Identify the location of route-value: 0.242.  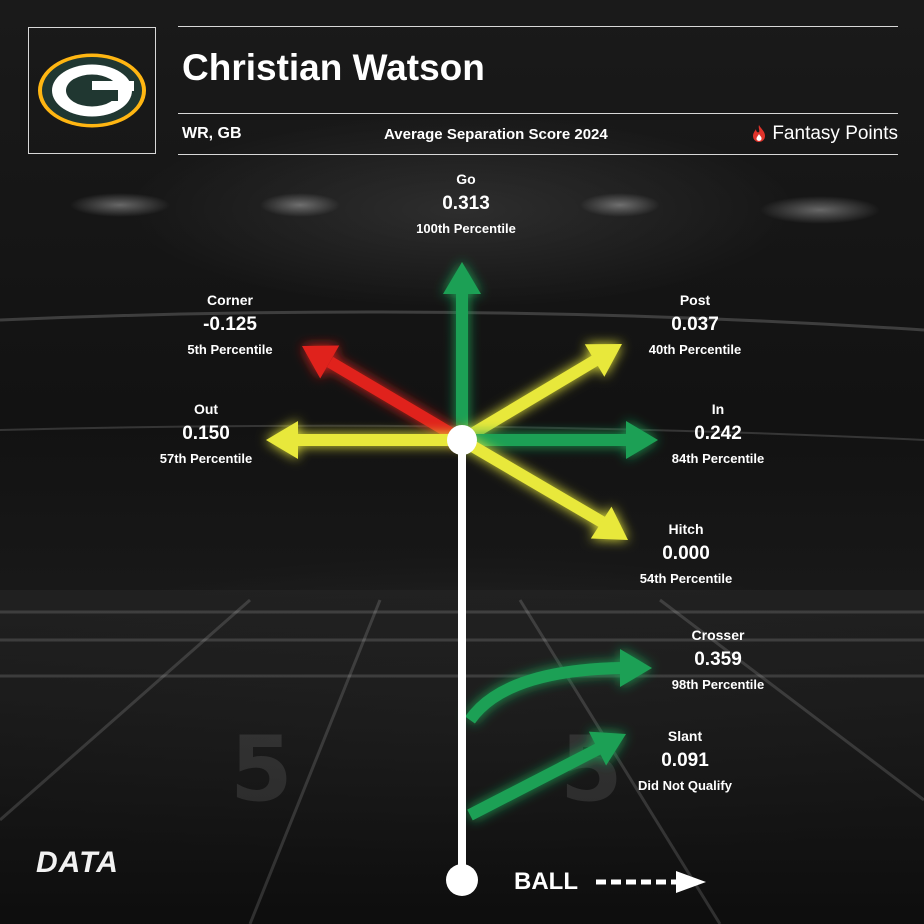
(718, 433).